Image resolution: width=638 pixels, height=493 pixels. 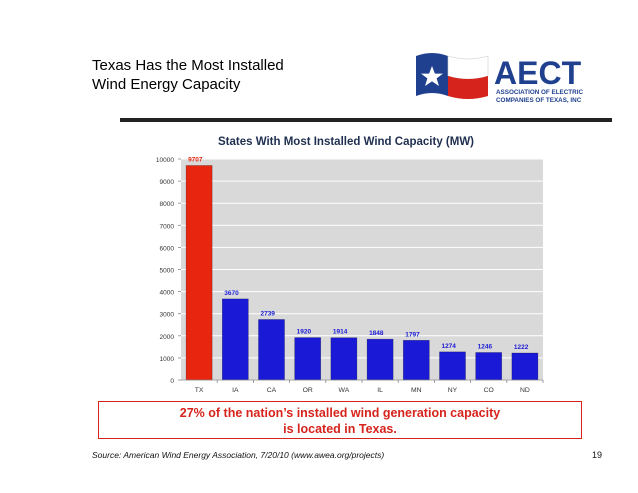 What do you see at coordinates (416, 390) in the screenshot?
I see `x-tick-label: MN` at bounding box center [416, 390].